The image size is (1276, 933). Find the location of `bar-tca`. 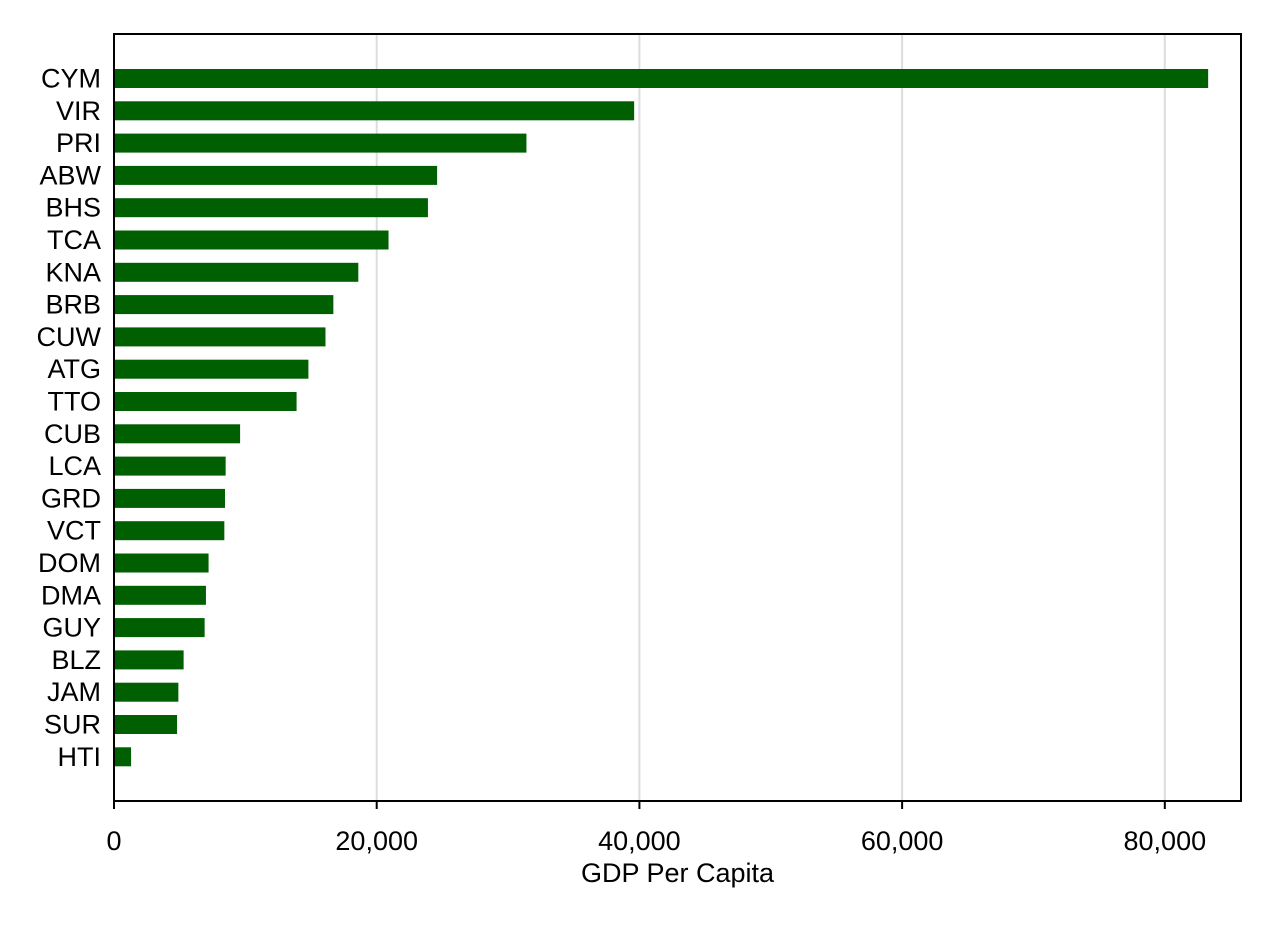

bar-tca is located at coordinates (251, 240).